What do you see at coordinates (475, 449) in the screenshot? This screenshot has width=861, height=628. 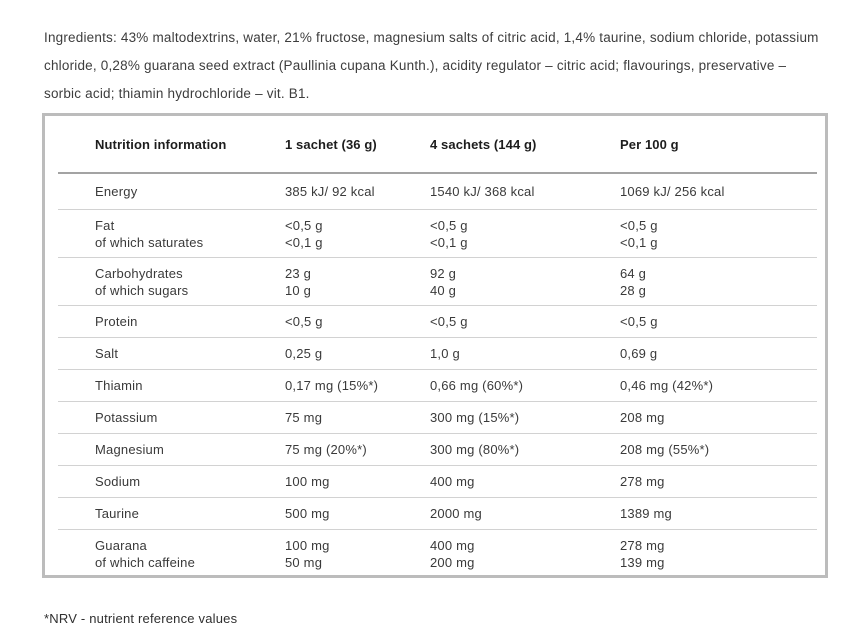 I see `row-value: 300 mg (80%*)` at bounding box center [475, 449].